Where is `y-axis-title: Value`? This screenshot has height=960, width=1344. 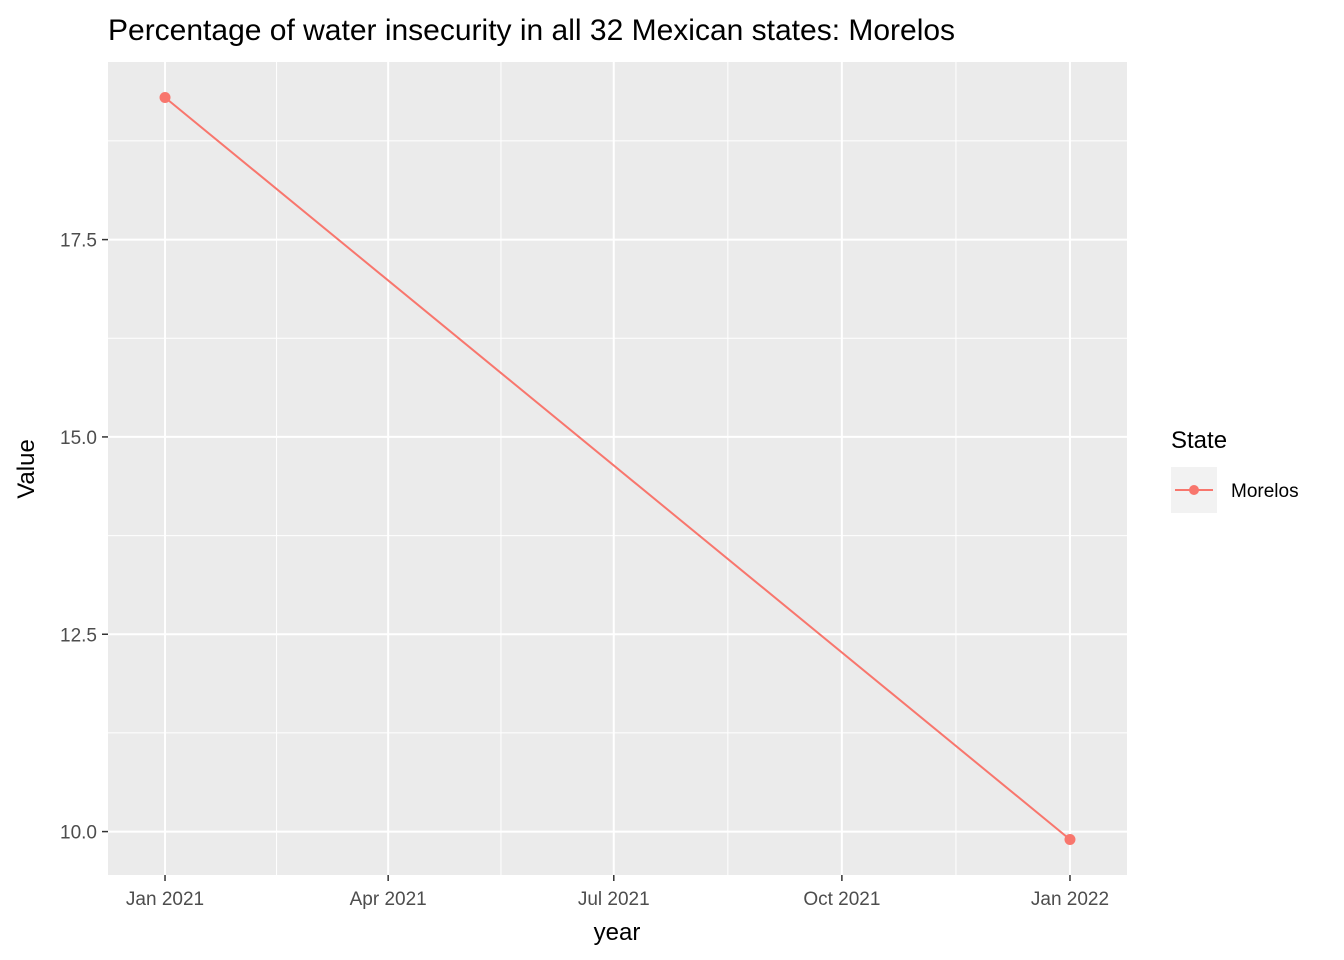 y-axis-title: Value is located at coordinates (26, 469).